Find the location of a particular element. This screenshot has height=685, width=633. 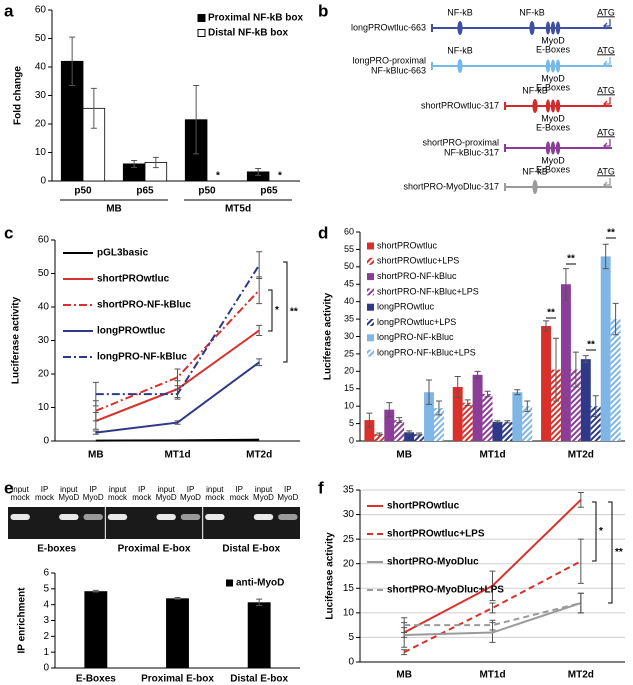

legend-label: longPROwtluc is located at coordinates (406, 307).